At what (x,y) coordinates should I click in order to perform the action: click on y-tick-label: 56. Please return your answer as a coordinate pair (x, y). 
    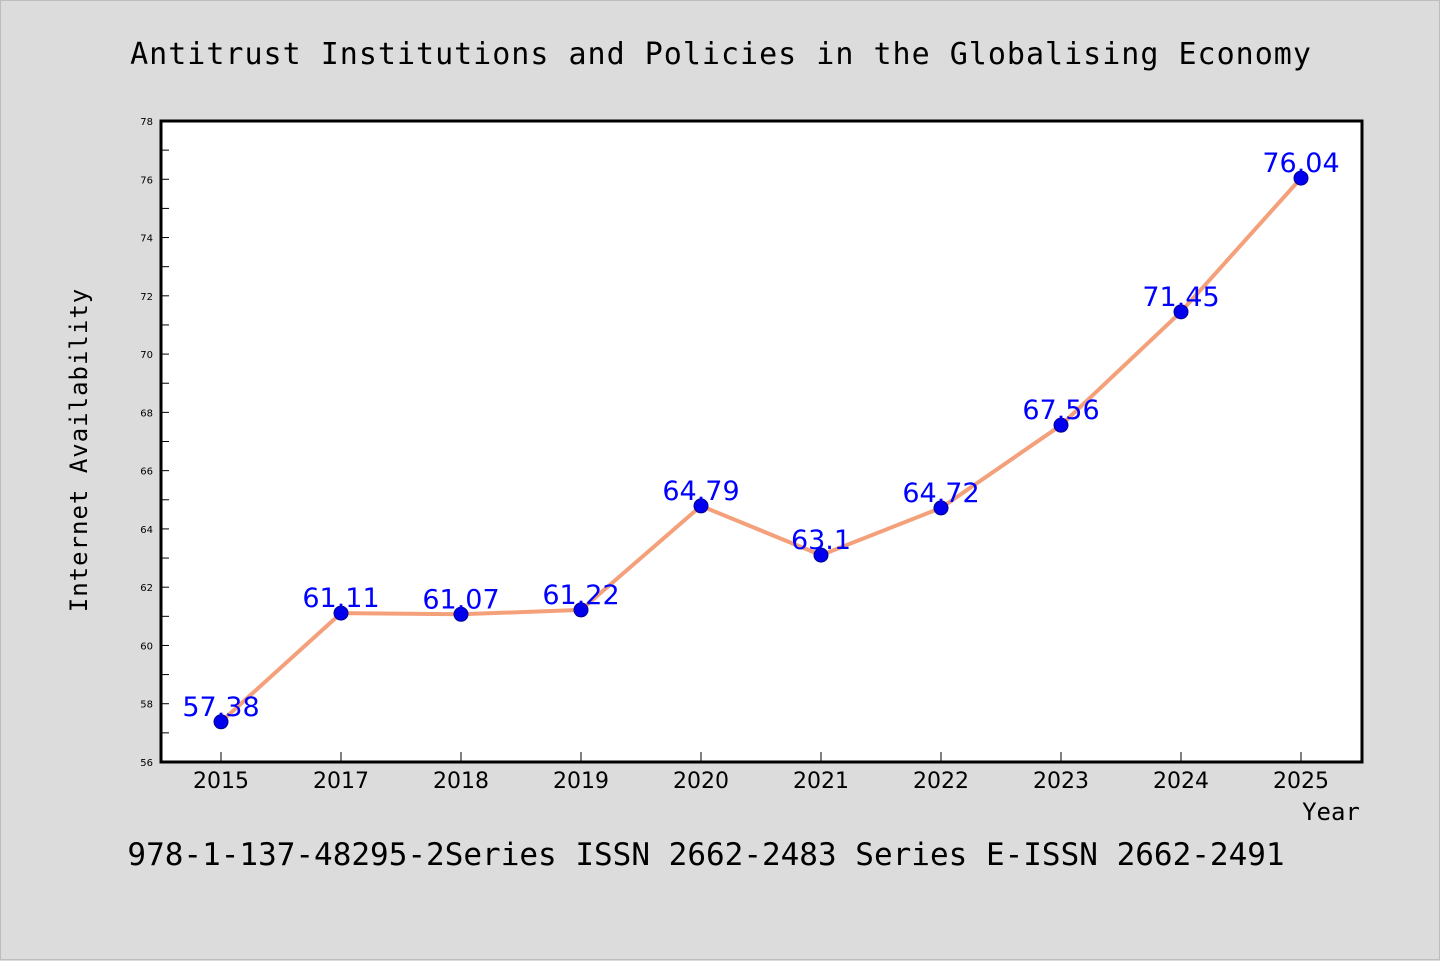
    Looking at the image, I should click on (146, 763).